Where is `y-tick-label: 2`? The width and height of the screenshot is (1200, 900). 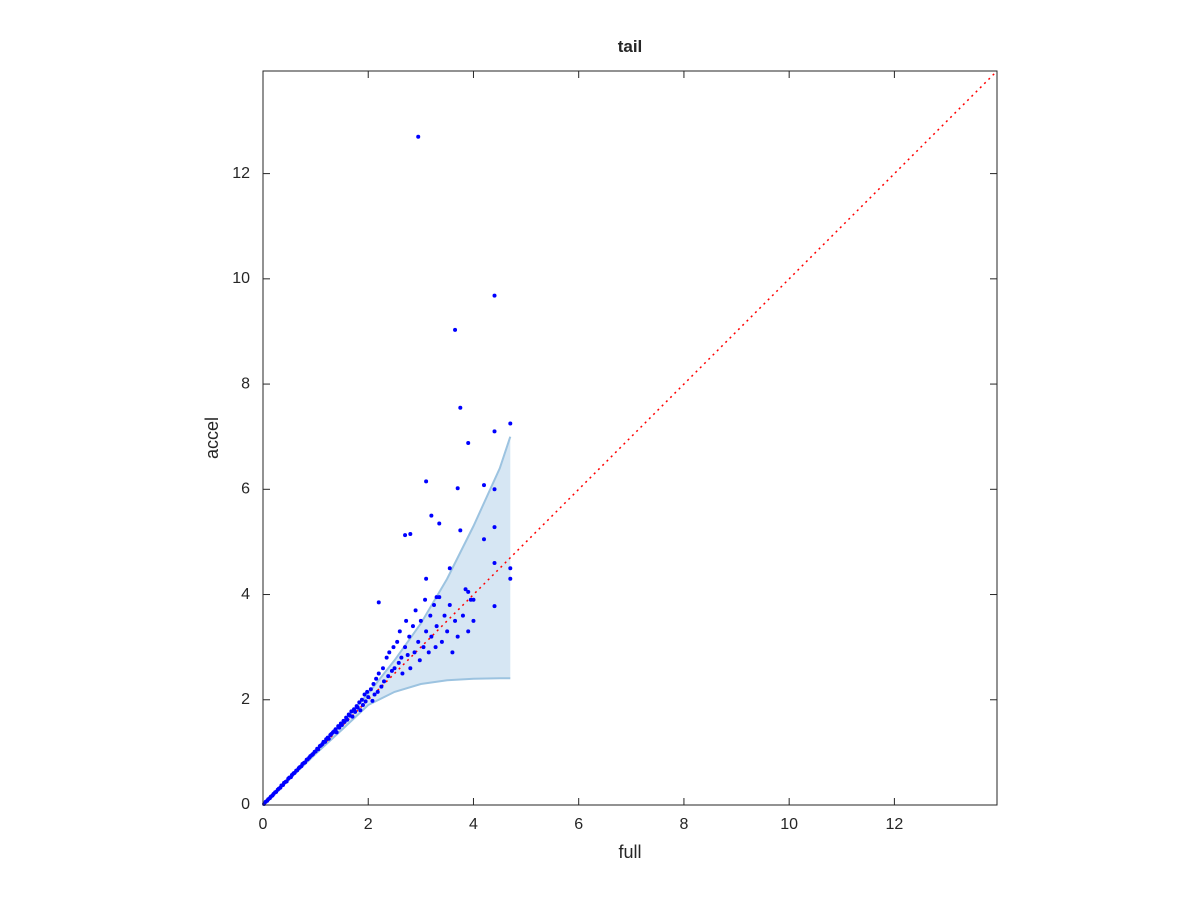
y-tick-label: 2 is located at coordinates (245, 699).